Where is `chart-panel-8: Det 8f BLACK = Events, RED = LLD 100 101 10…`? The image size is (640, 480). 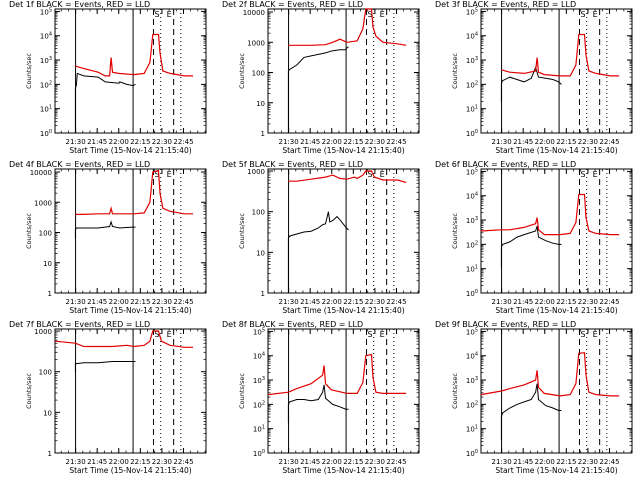 chart-panel-8: Det 8f BLACK = Events, RED = LLD 100 101 10… is located at coordinates (320, 400).